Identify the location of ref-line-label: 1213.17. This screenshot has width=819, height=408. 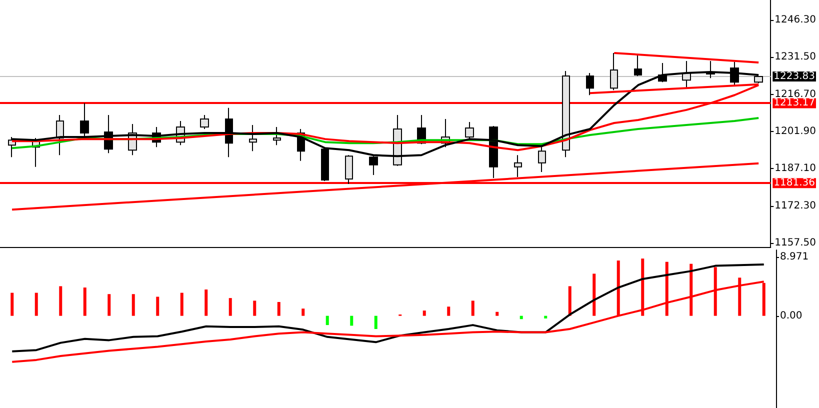
(795, 103).